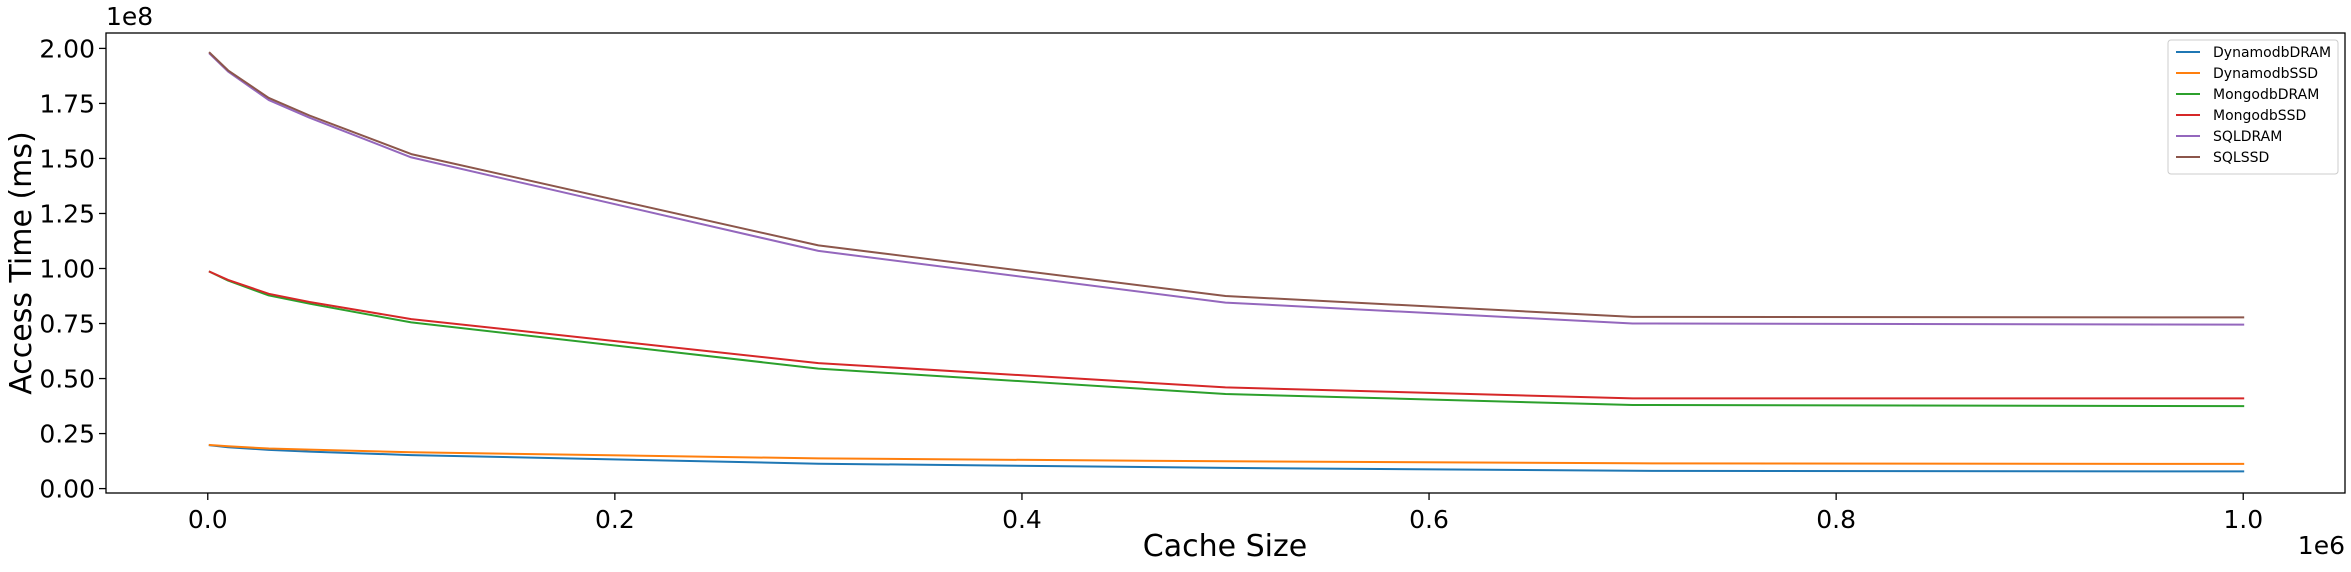 This screenshot has width=2351, height=572. I want to click on x-tick-label: 0.6, so click(1429, 519).